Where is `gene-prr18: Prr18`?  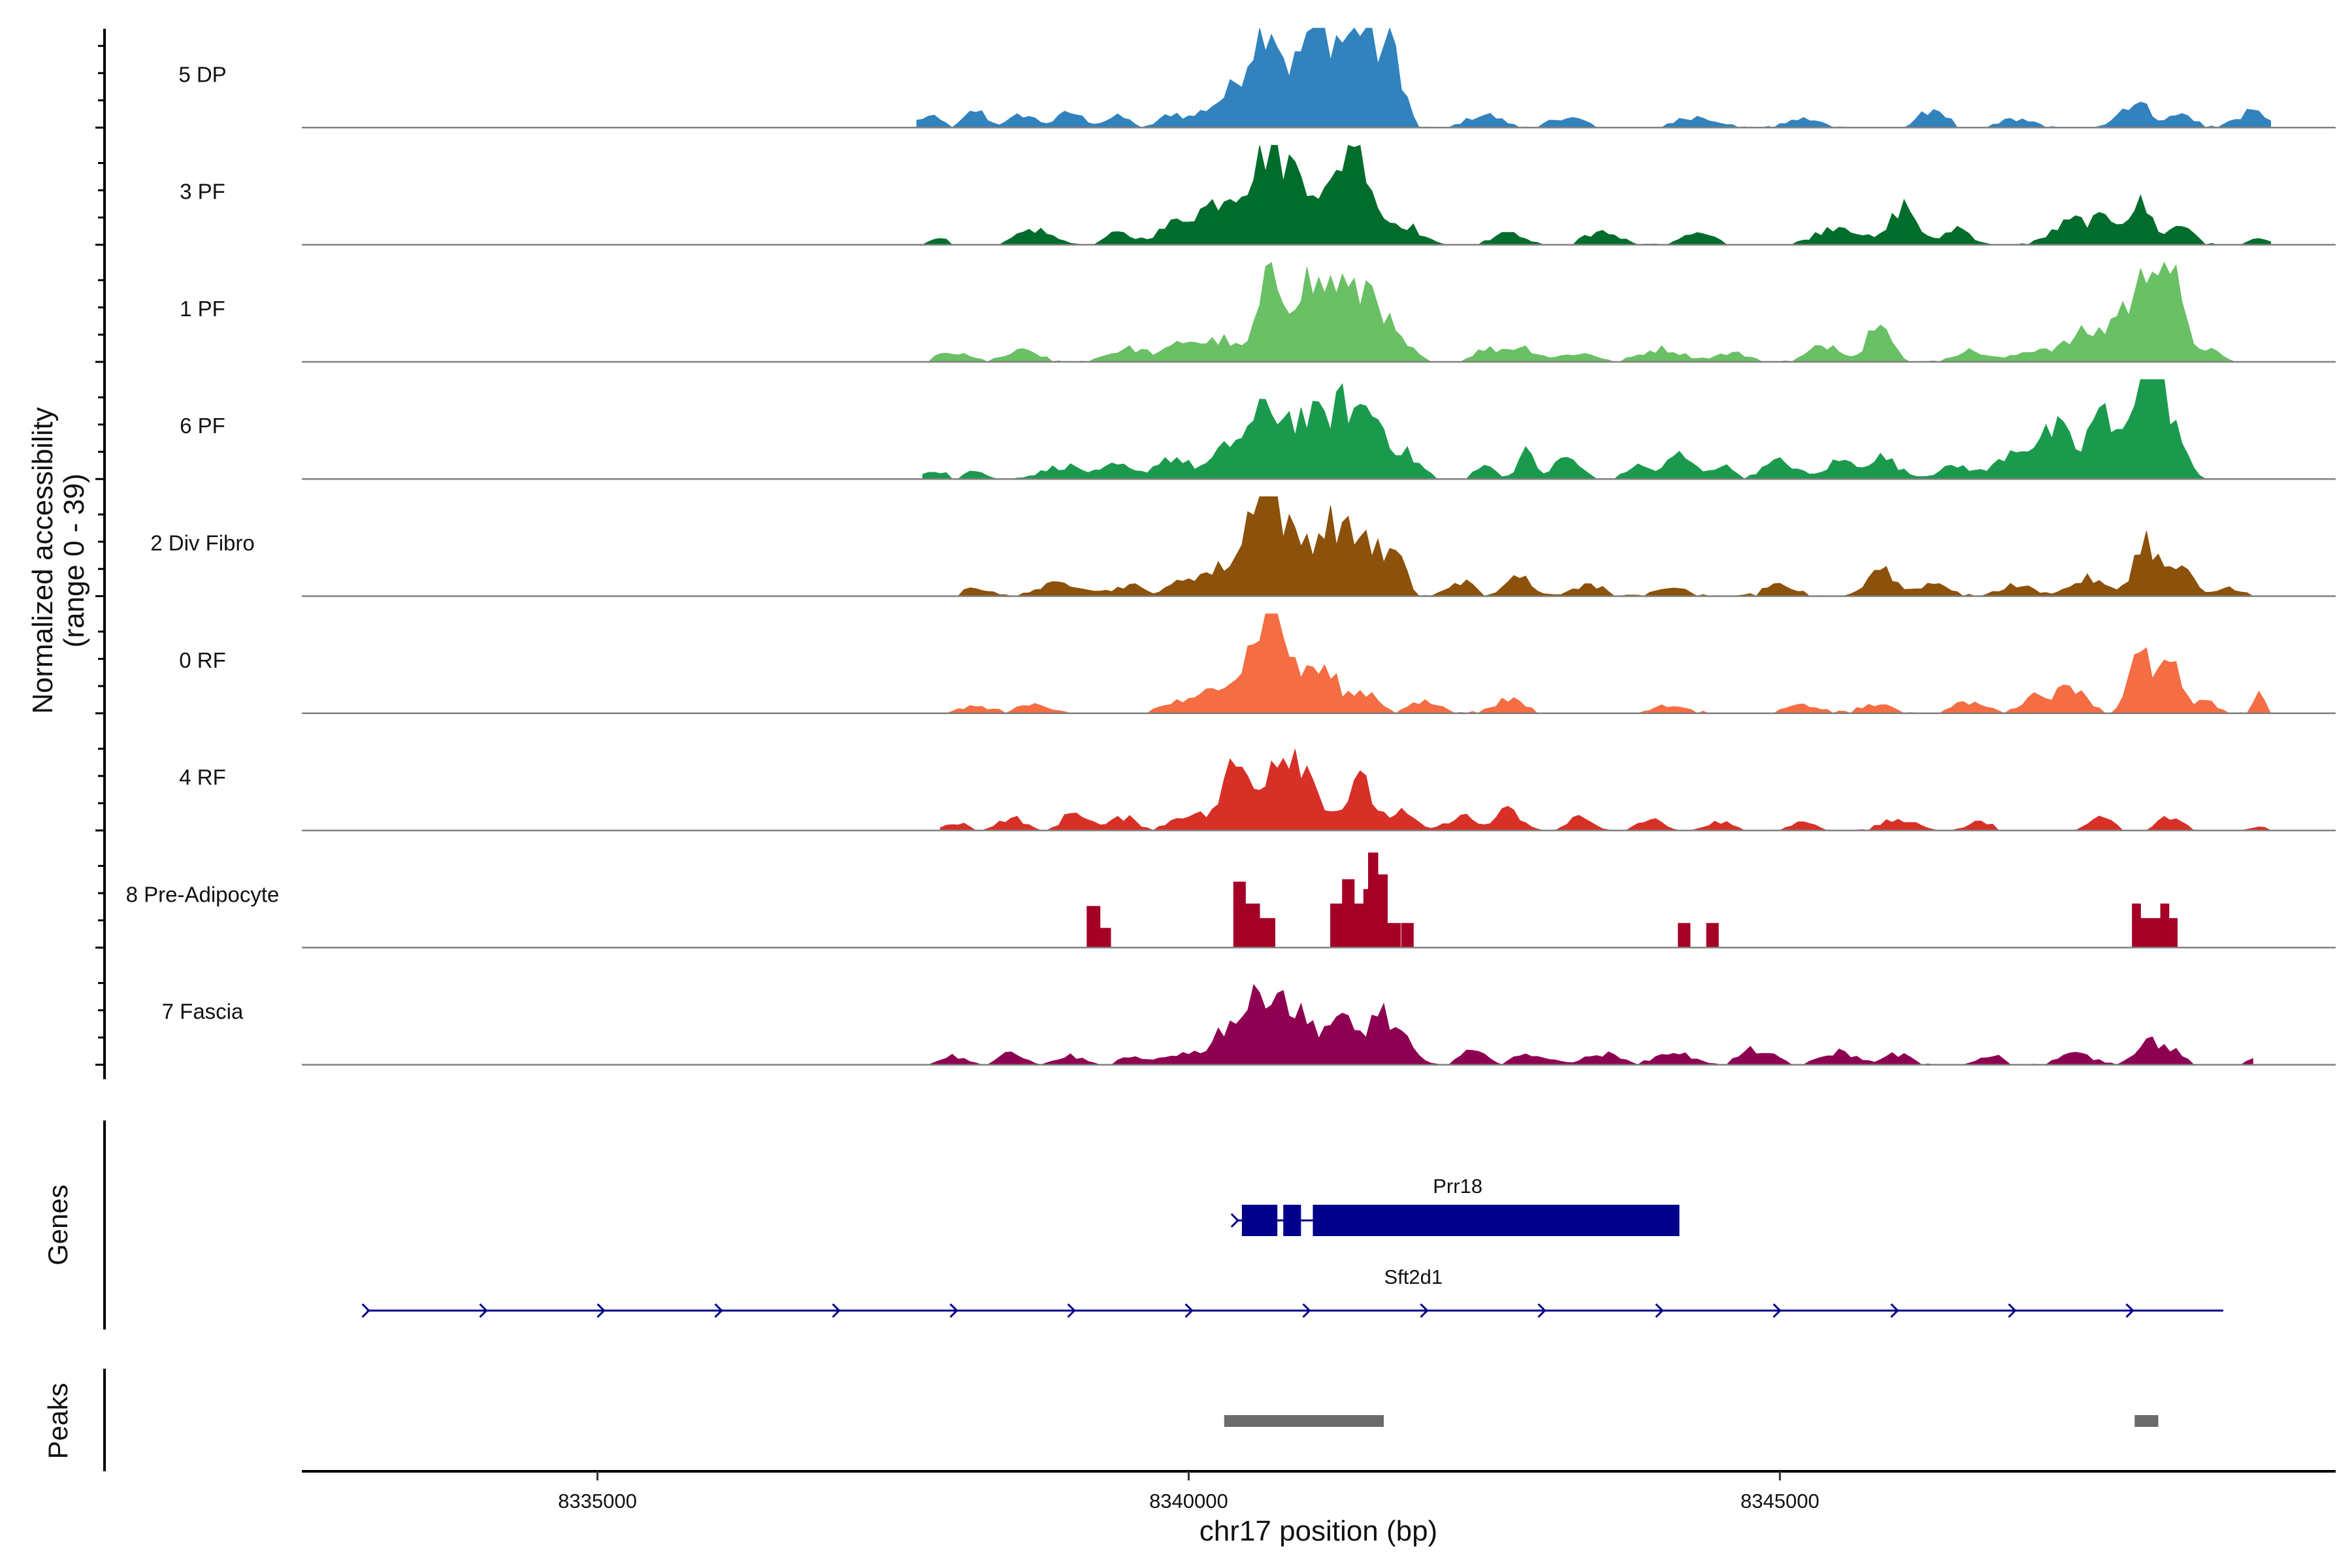 gene-prr18: Prr18 is located at coordinates (1455, 1205).